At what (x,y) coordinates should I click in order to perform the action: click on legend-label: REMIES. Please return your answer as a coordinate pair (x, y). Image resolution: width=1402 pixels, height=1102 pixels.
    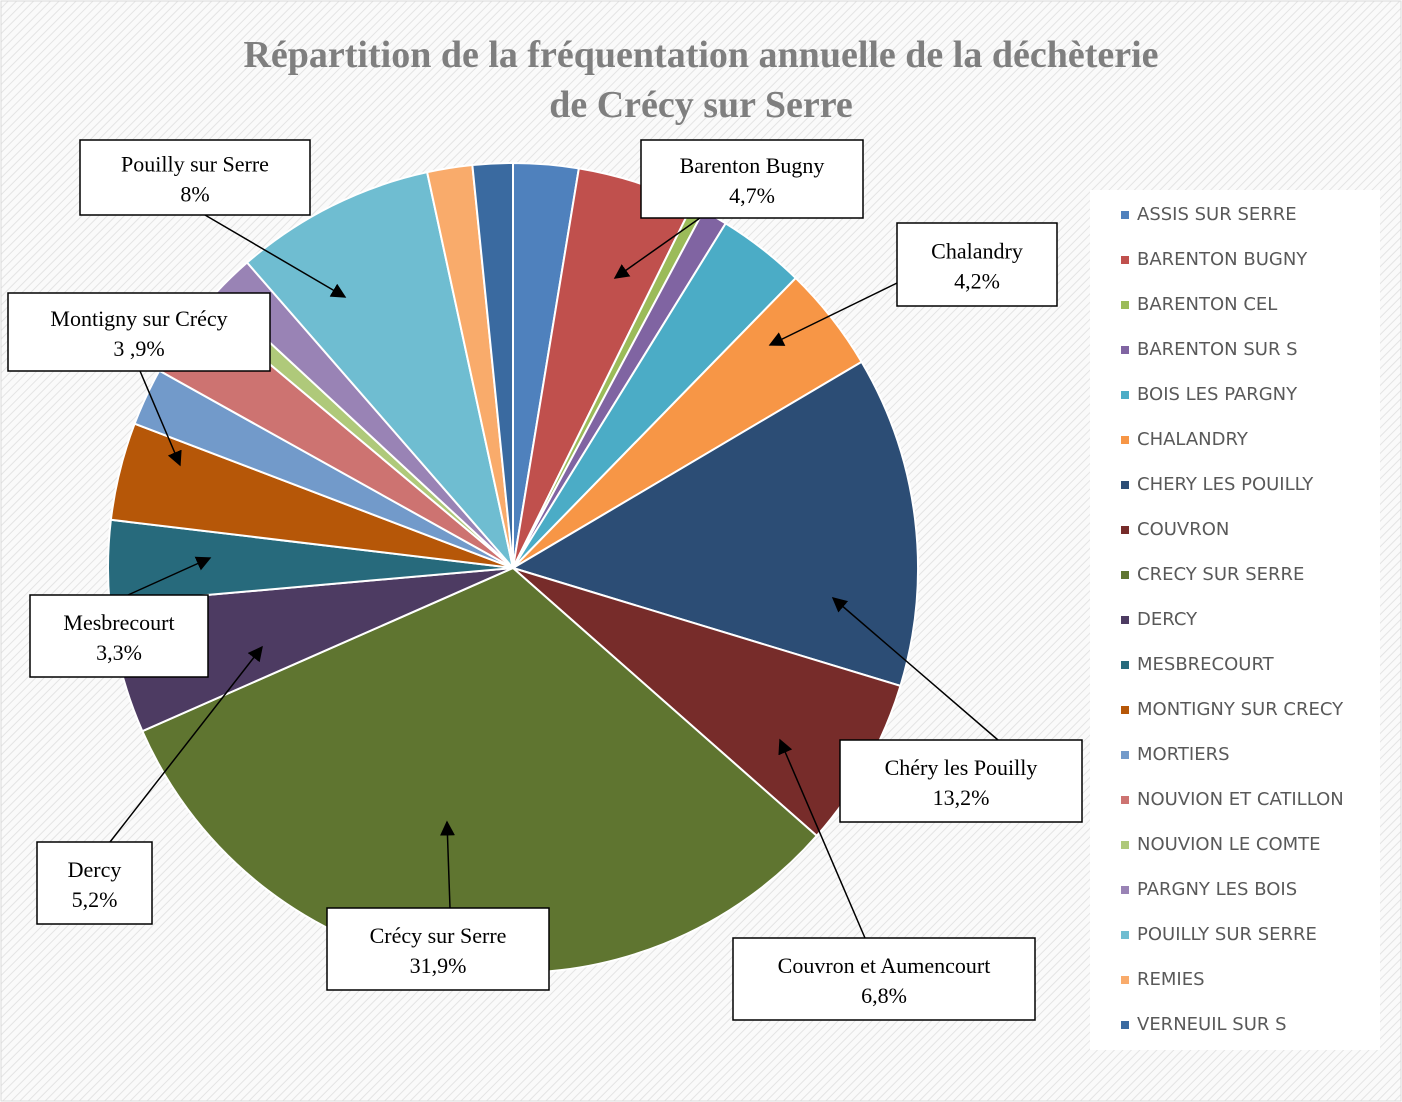
    Looking at the image, I should click on (1171, 979).